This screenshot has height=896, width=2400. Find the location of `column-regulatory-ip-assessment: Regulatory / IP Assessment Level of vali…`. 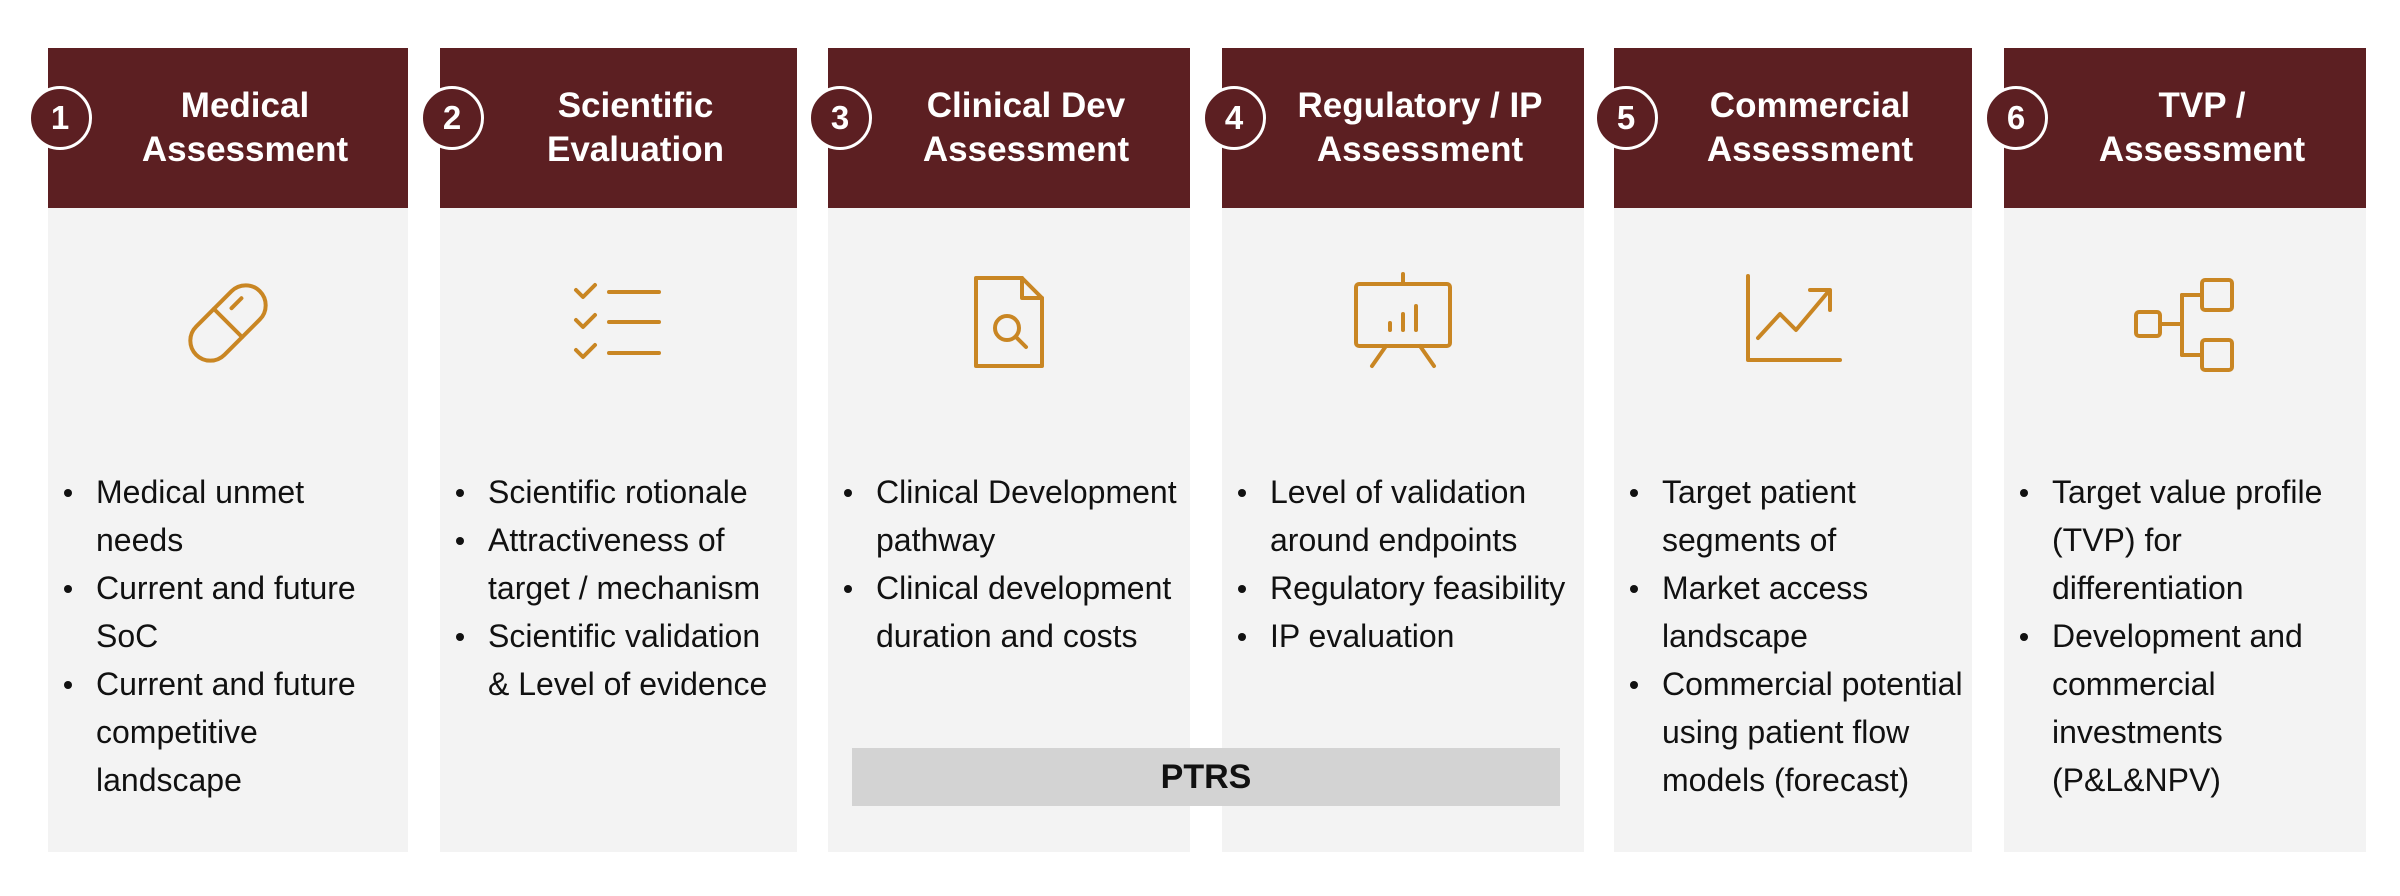

column-regulatory-ip-assessment: Regulatory / IP Assessment Level of vali… is located at coordinates (1403, 450).